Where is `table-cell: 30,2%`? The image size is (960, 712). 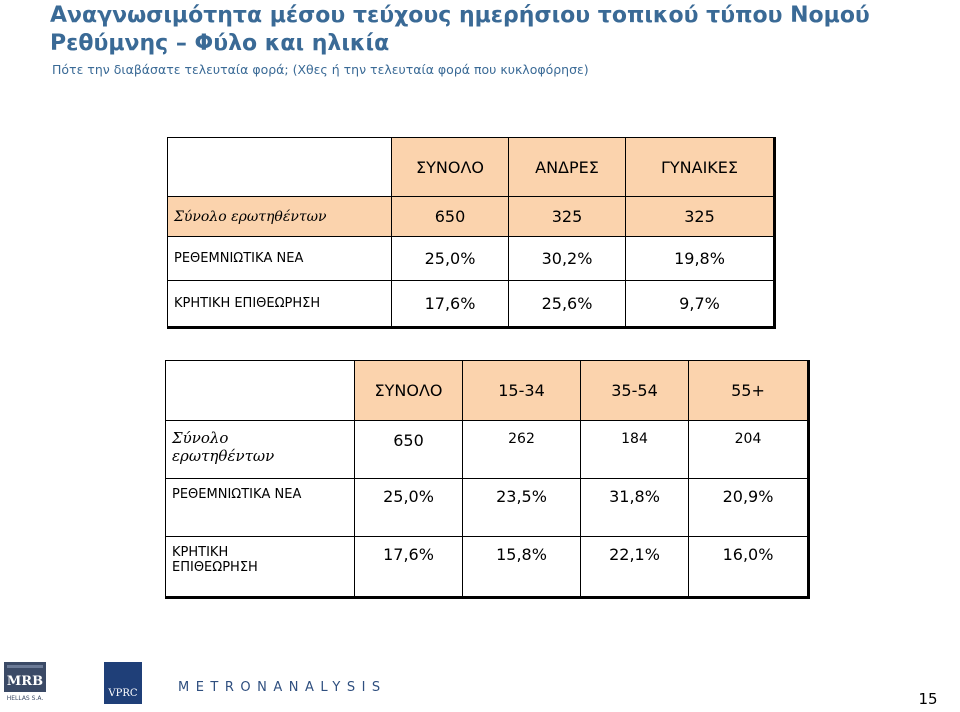
table-cell: 30,2% is located at coordinates (567, 258).